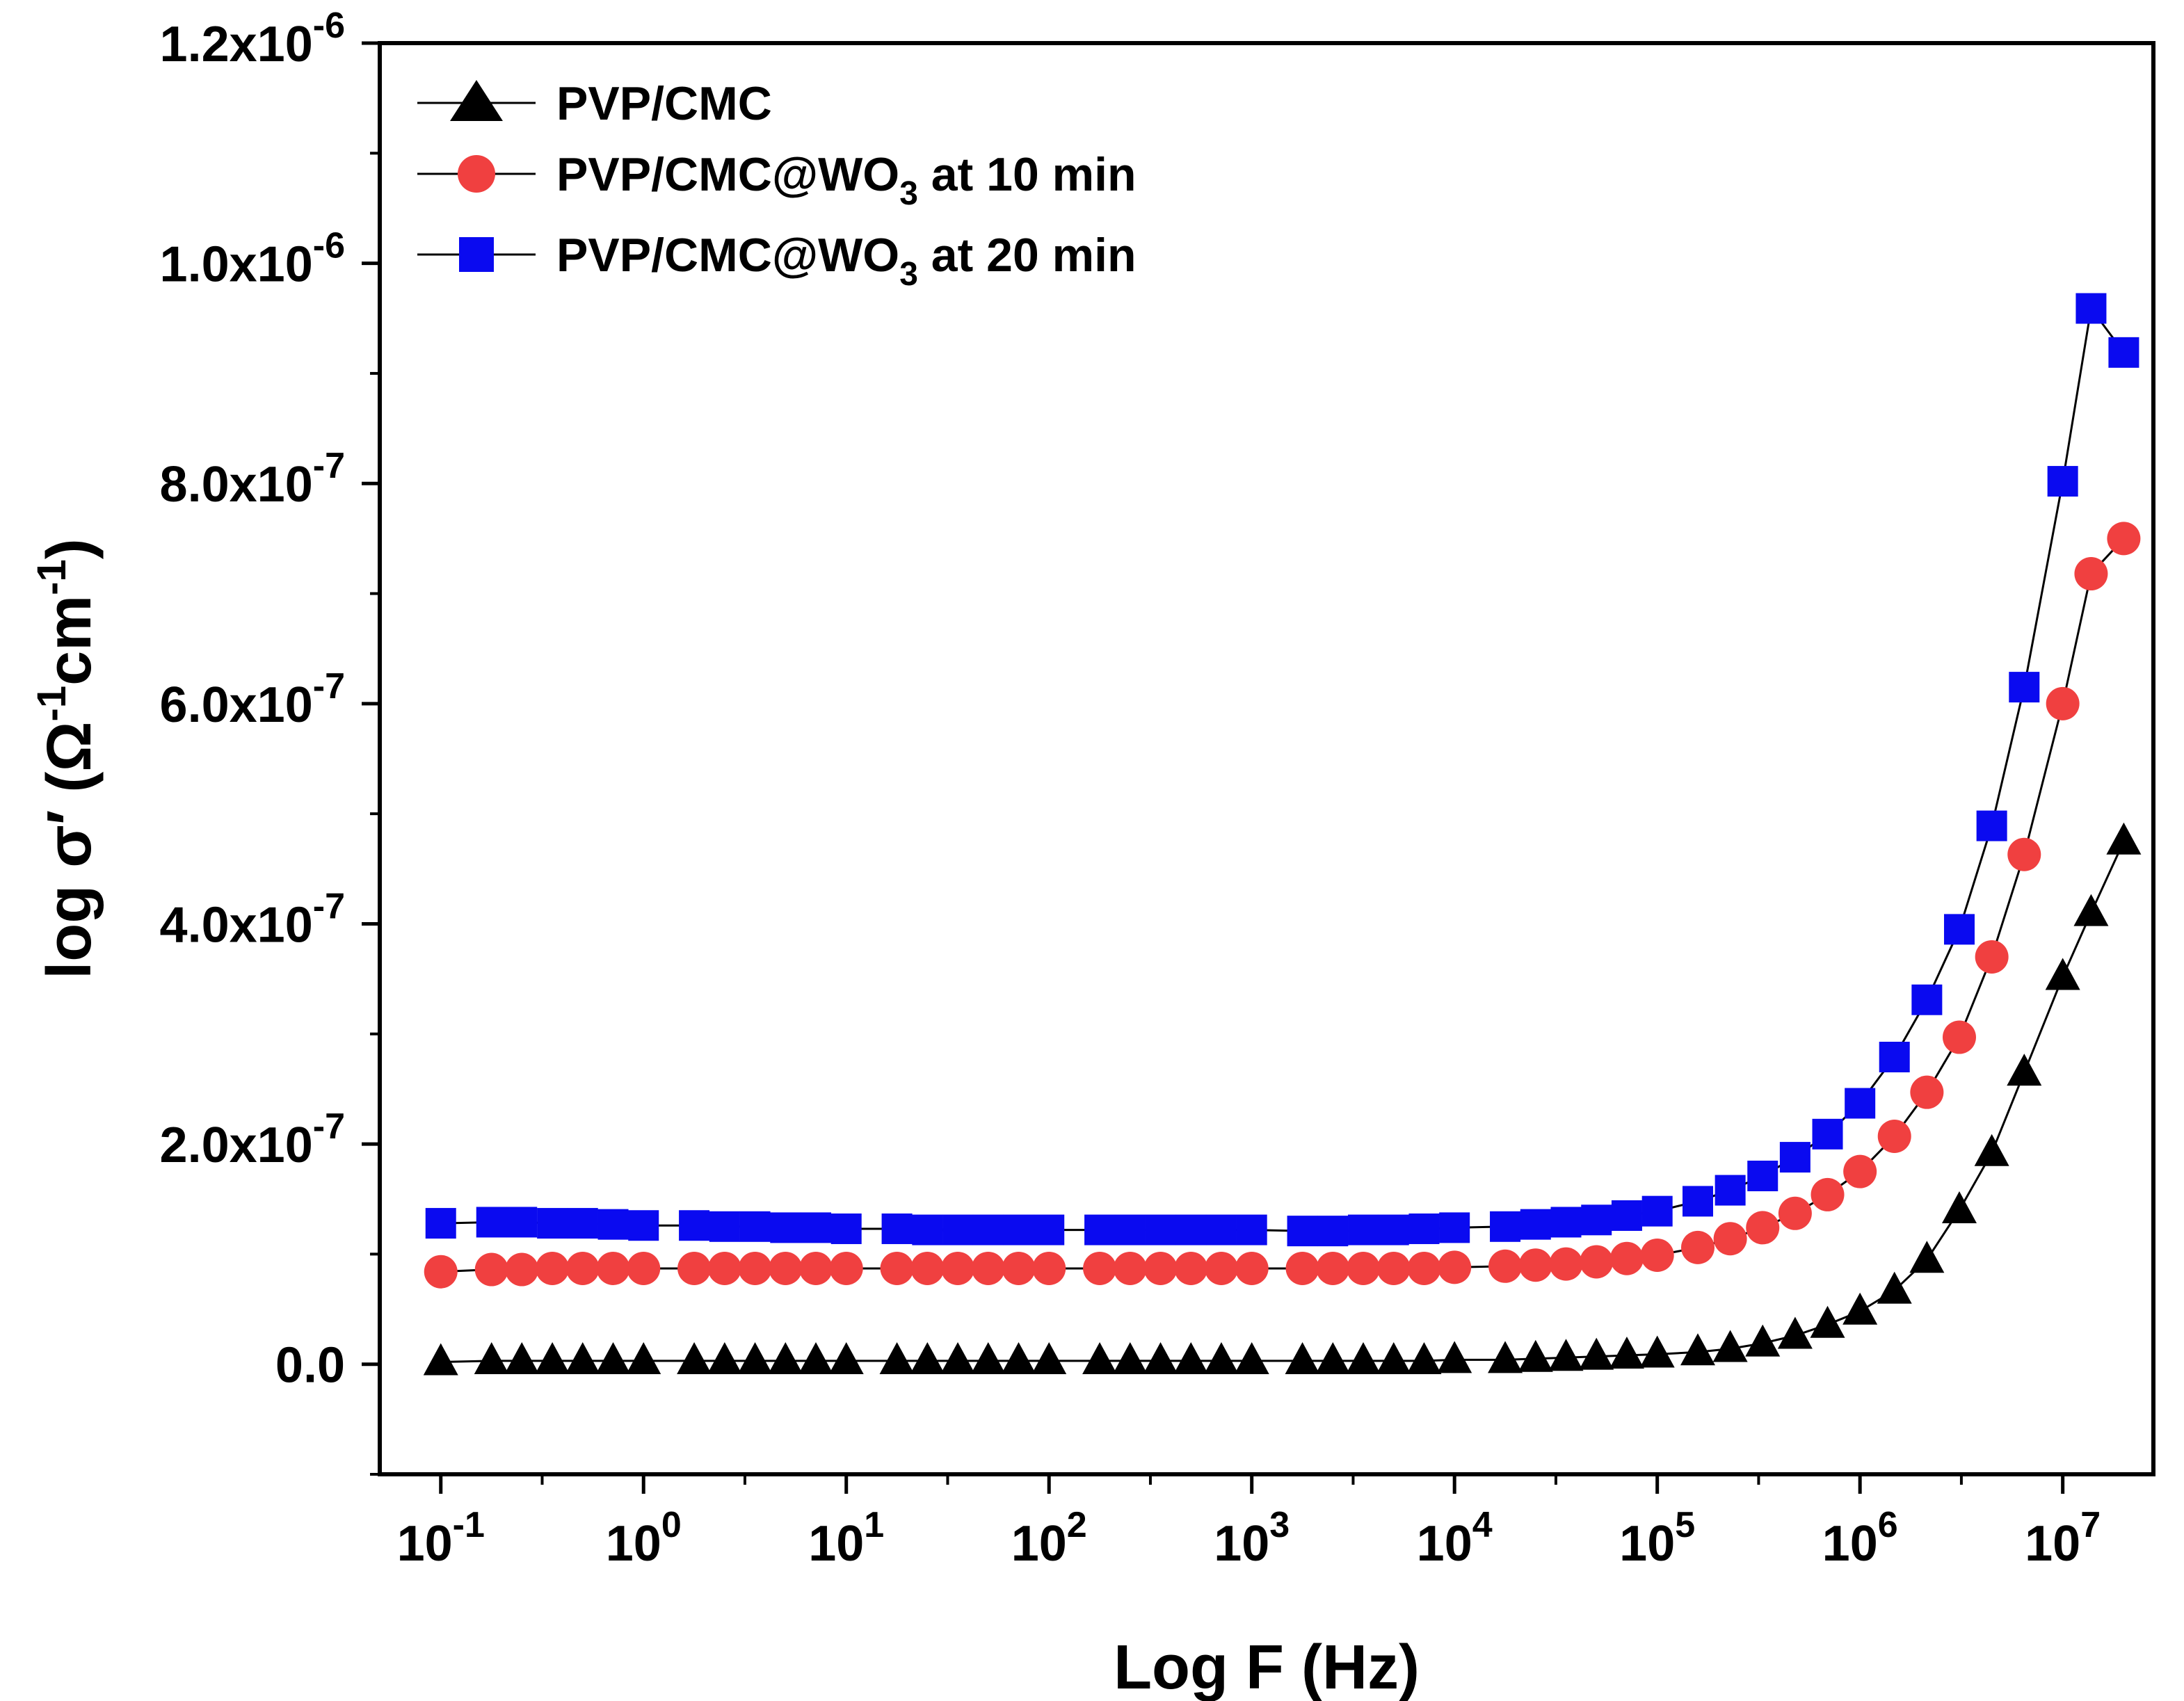  What do you see at coordinates (846, 261) in the screenshot?
I see `svg-text: PVP/CMC@WO3 at 20 min` at bounding box center [846, 261].